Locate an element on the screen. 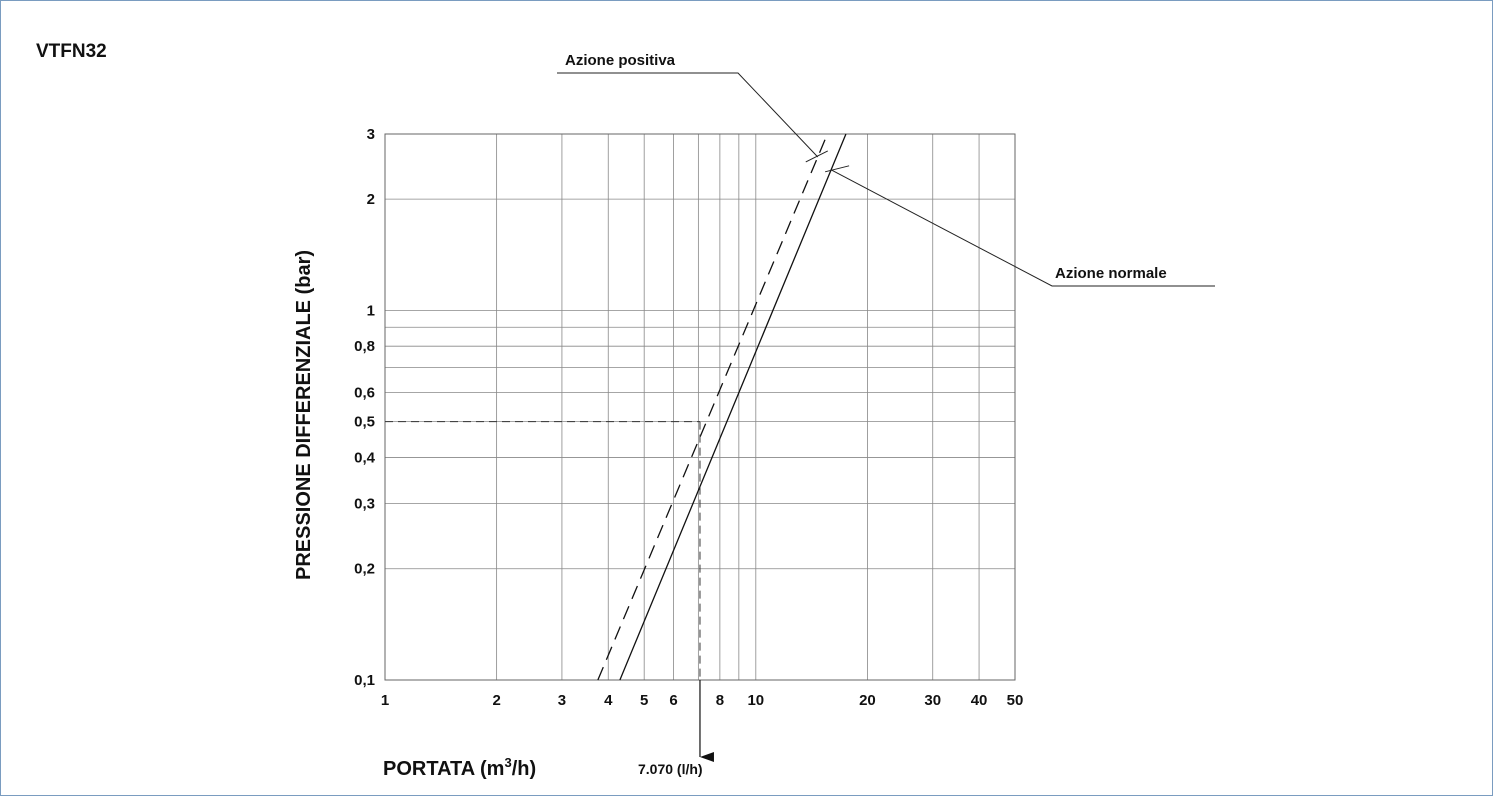  x-tick-label: 30 is located at coordinates (932, 700).